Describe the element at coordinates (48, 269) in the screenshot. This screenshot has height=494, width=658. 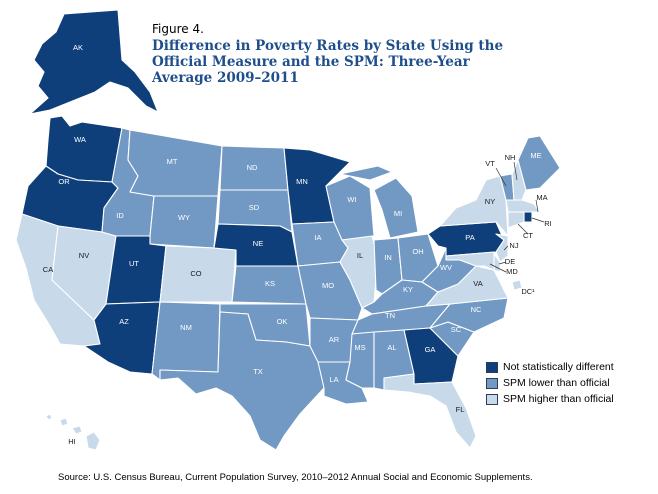
I see `state-label-ca: CA` at that location.